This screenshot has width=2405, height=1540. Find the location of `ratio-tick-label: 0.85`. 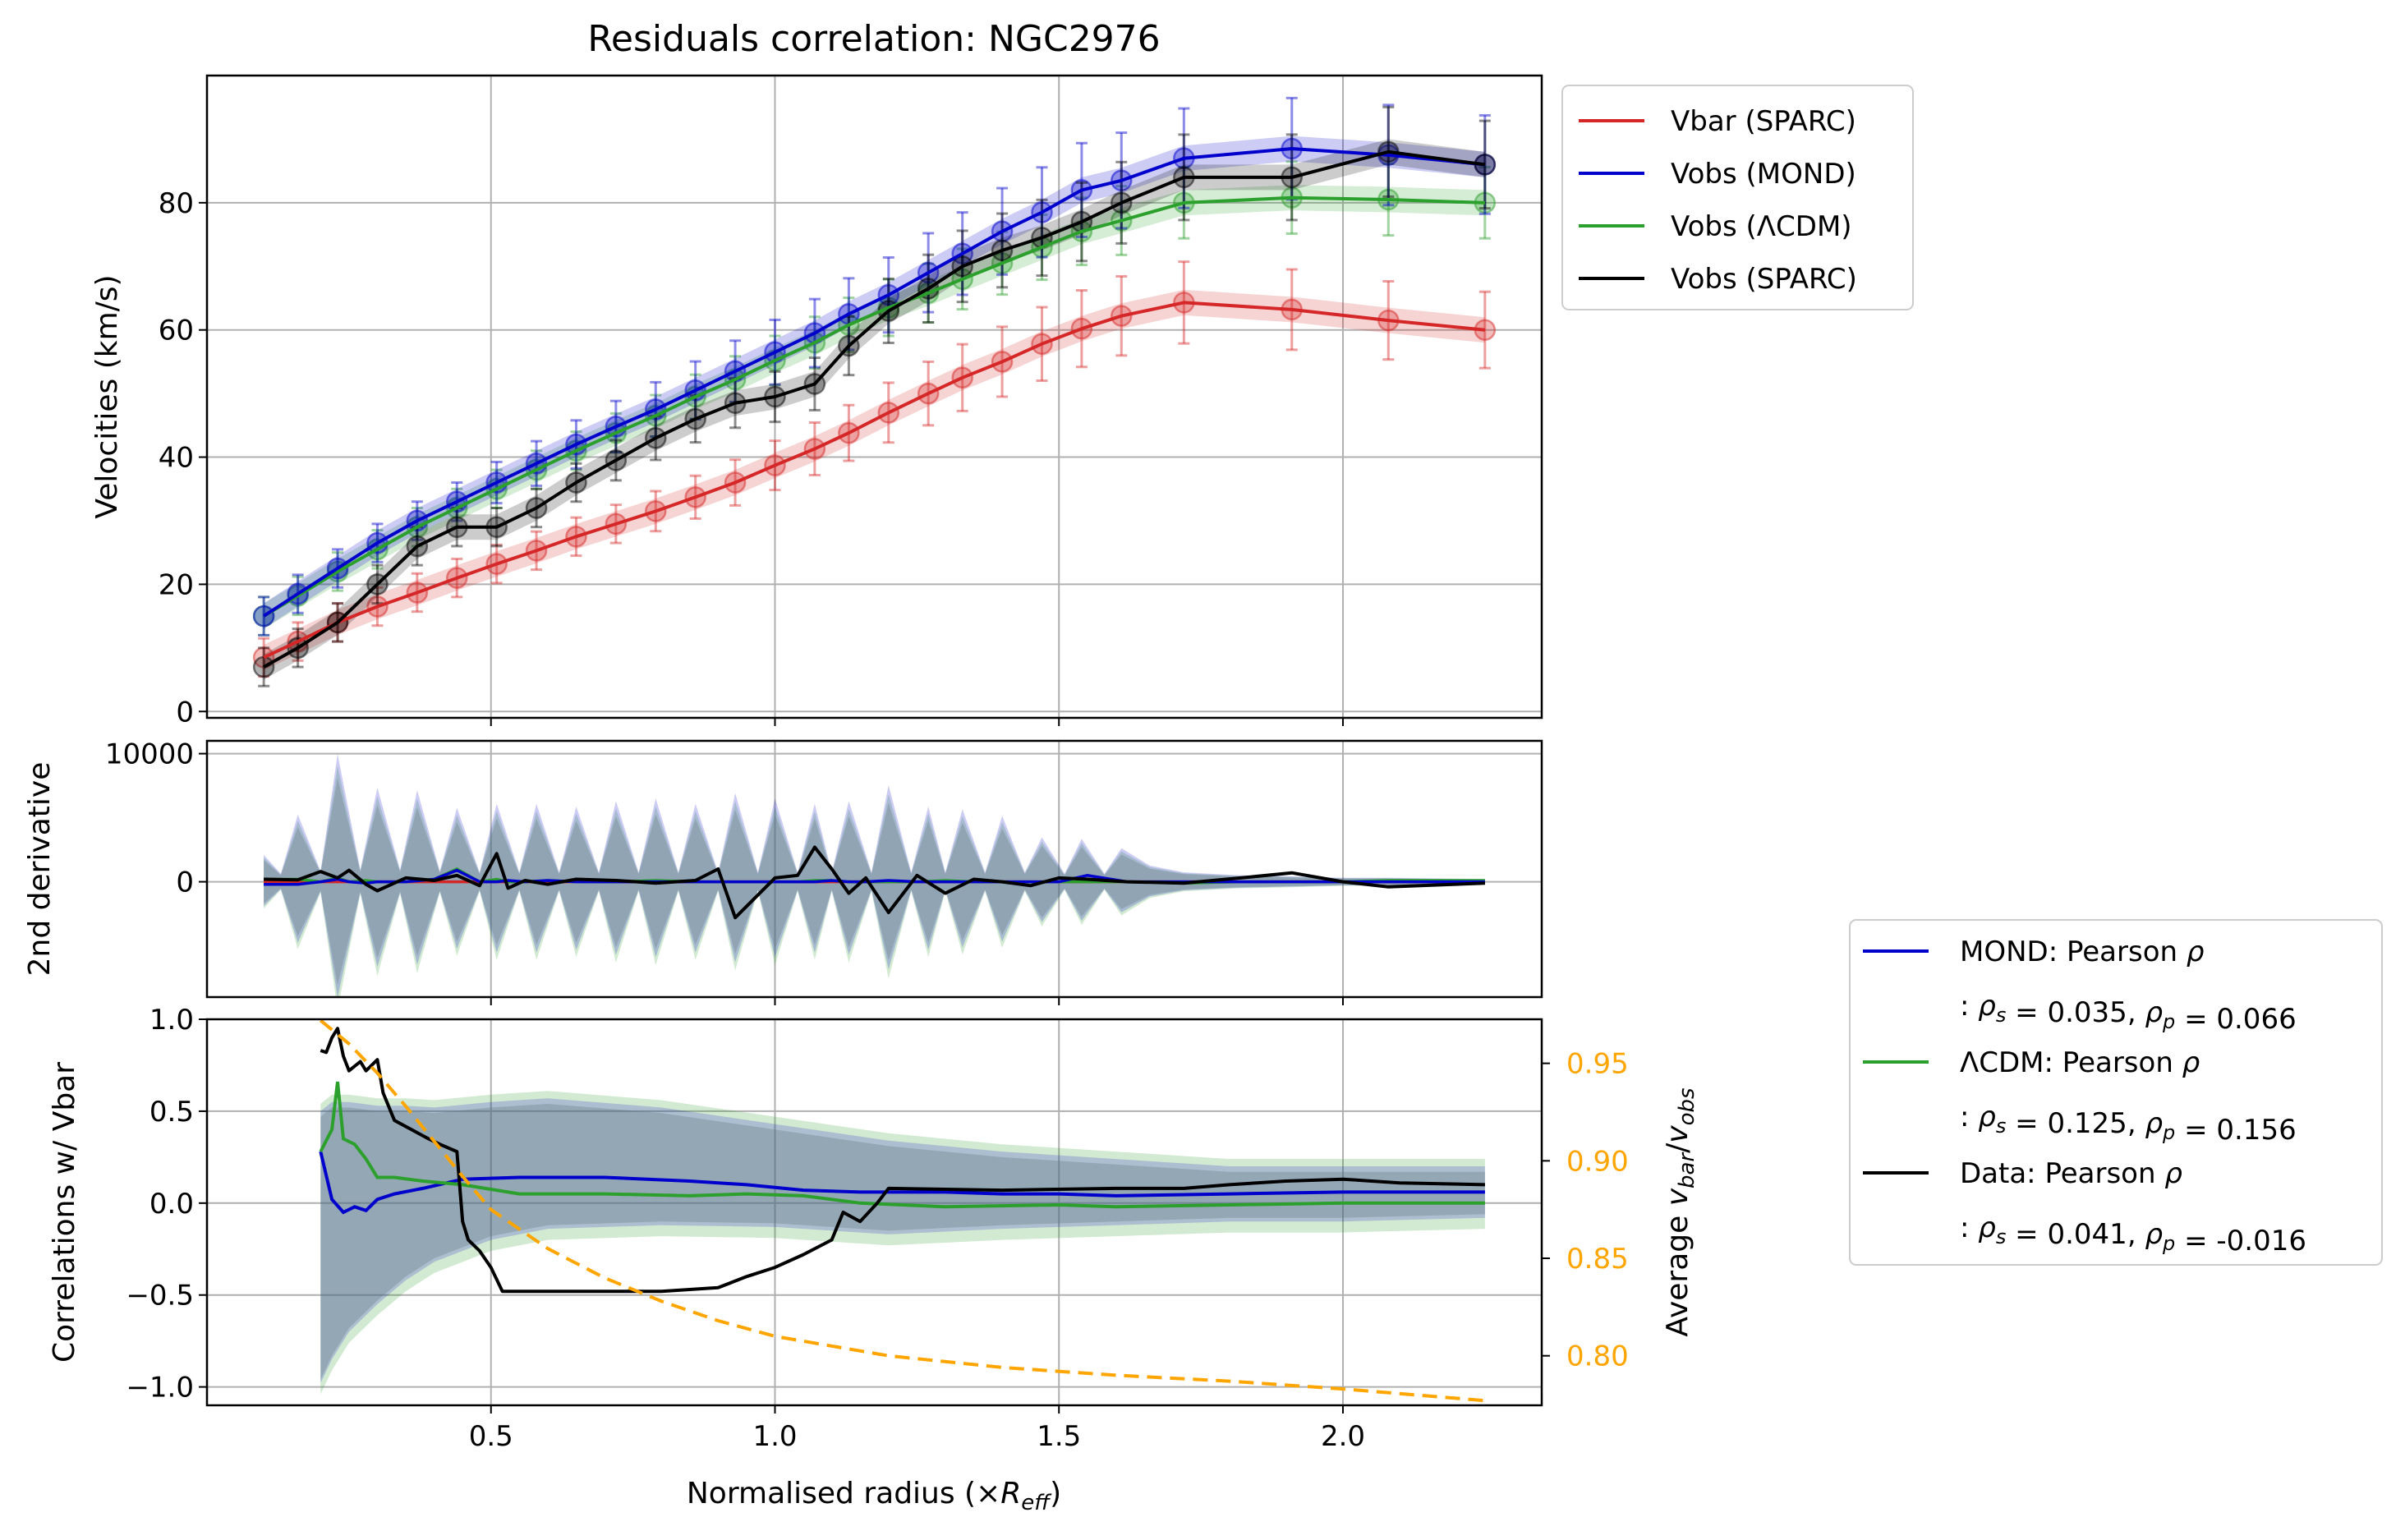

ratio-tick-label: 0.85 is located at coordinates (1598, 1259).